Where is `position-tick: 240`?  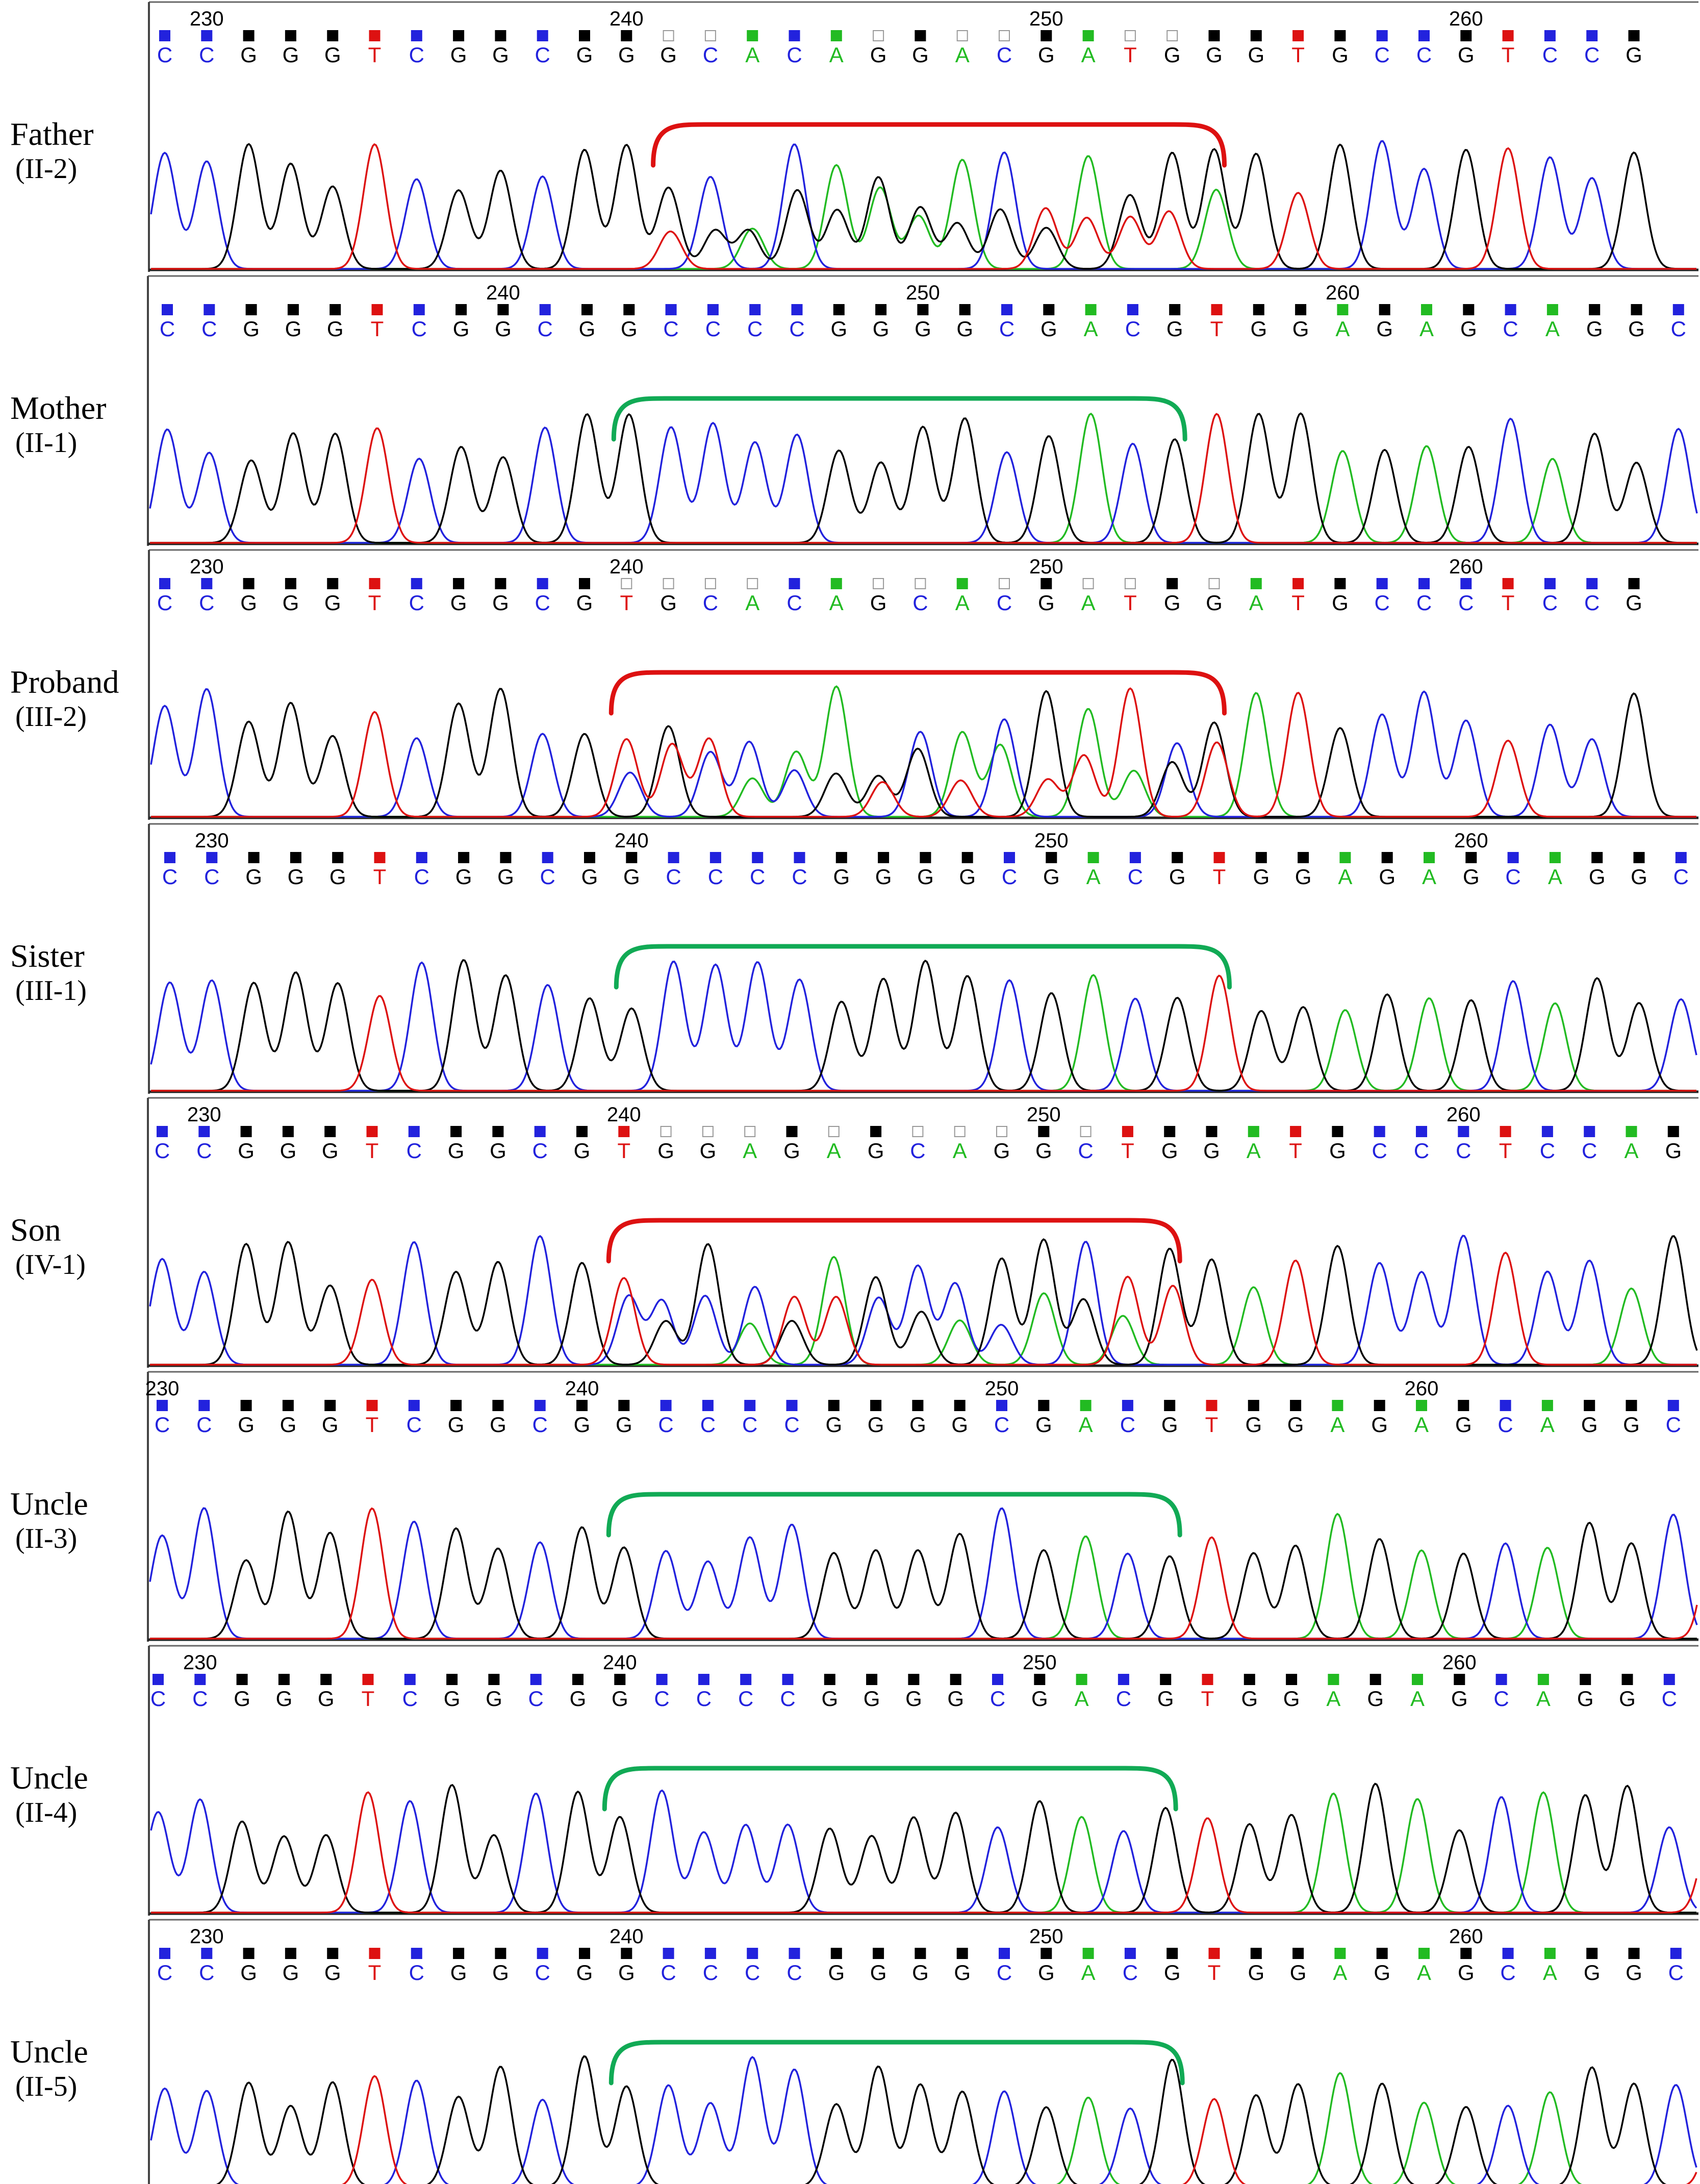
position-tick: 240 is located at coordinates (620, 1662).